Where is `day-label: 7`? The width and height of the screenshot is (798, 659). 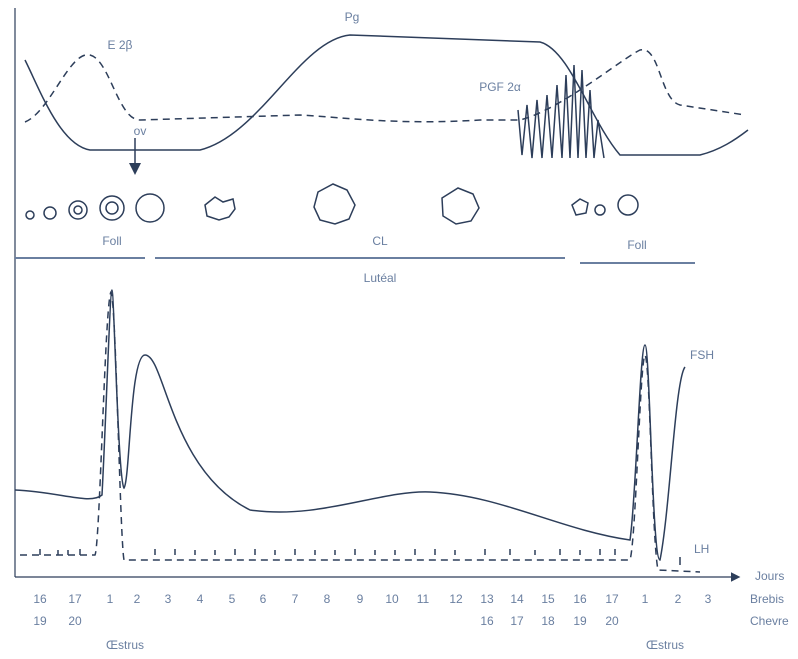
day-label: 7 is located at coordinates (295, 599).